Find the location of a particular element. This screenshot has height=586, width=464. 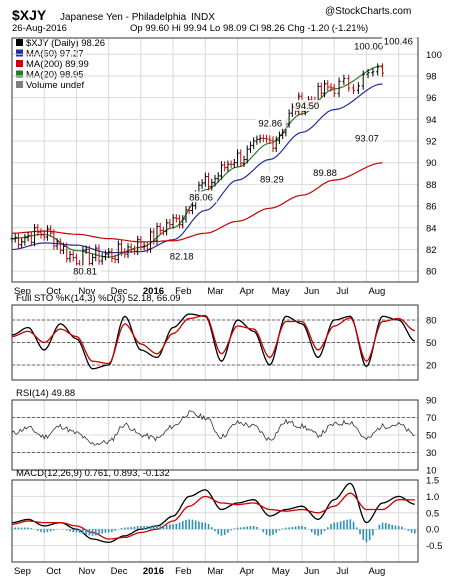

price-month-label: Jul is located at coordinates (342, 291).